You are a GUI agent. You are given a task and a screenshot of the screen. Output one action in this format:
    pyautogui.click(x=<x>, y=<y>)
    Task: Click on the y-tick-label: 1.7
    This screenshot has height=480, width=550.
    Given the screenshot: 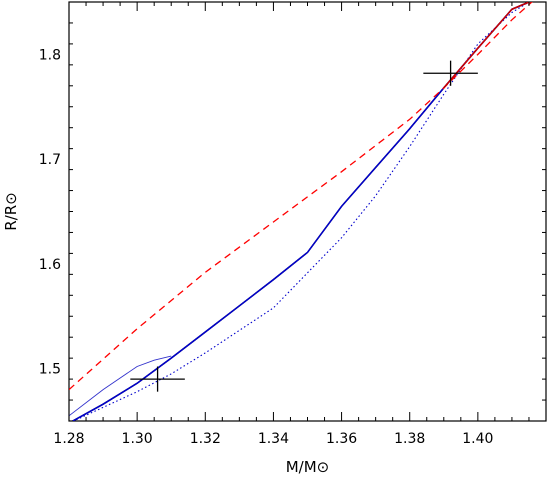 What is the action you would take?
    pyautogui.click(x=50, y=160)
    